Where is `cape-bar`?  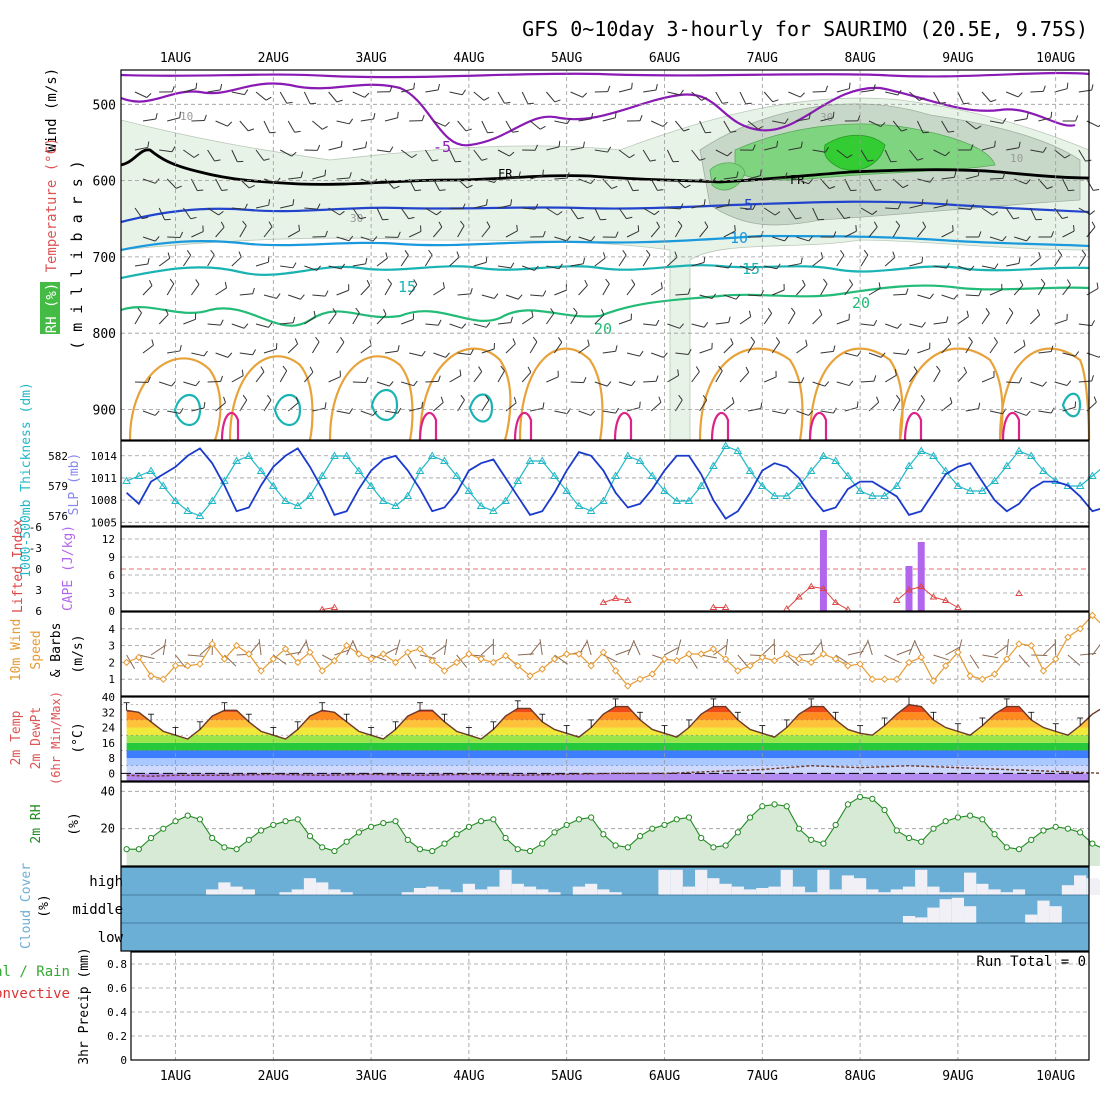 cape-bar is located at coordinates (921, 576).